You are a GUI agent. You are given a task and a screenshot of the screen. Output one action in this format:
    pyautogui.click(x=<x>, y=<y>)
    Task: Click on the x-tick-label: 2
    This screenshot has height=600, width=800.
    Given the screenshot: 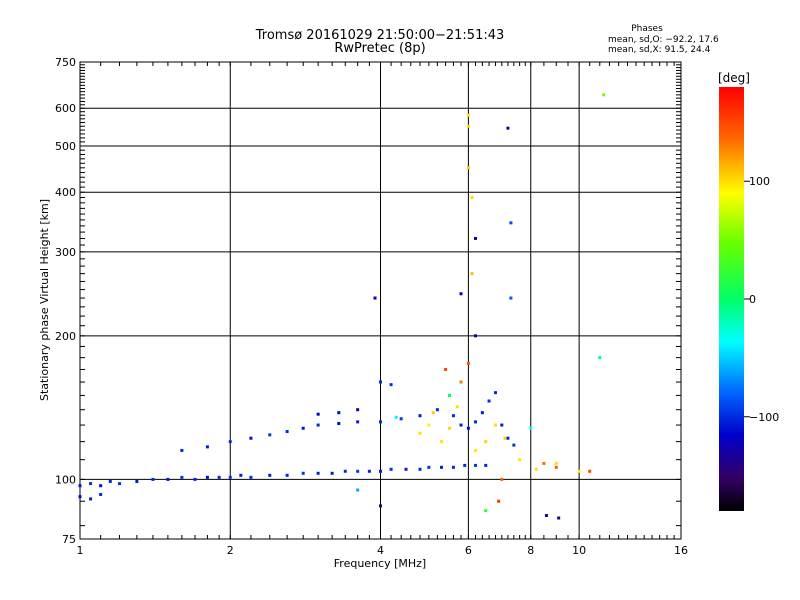 What is the action you would take?
    pyautogui.click(x=230, y=550)
    